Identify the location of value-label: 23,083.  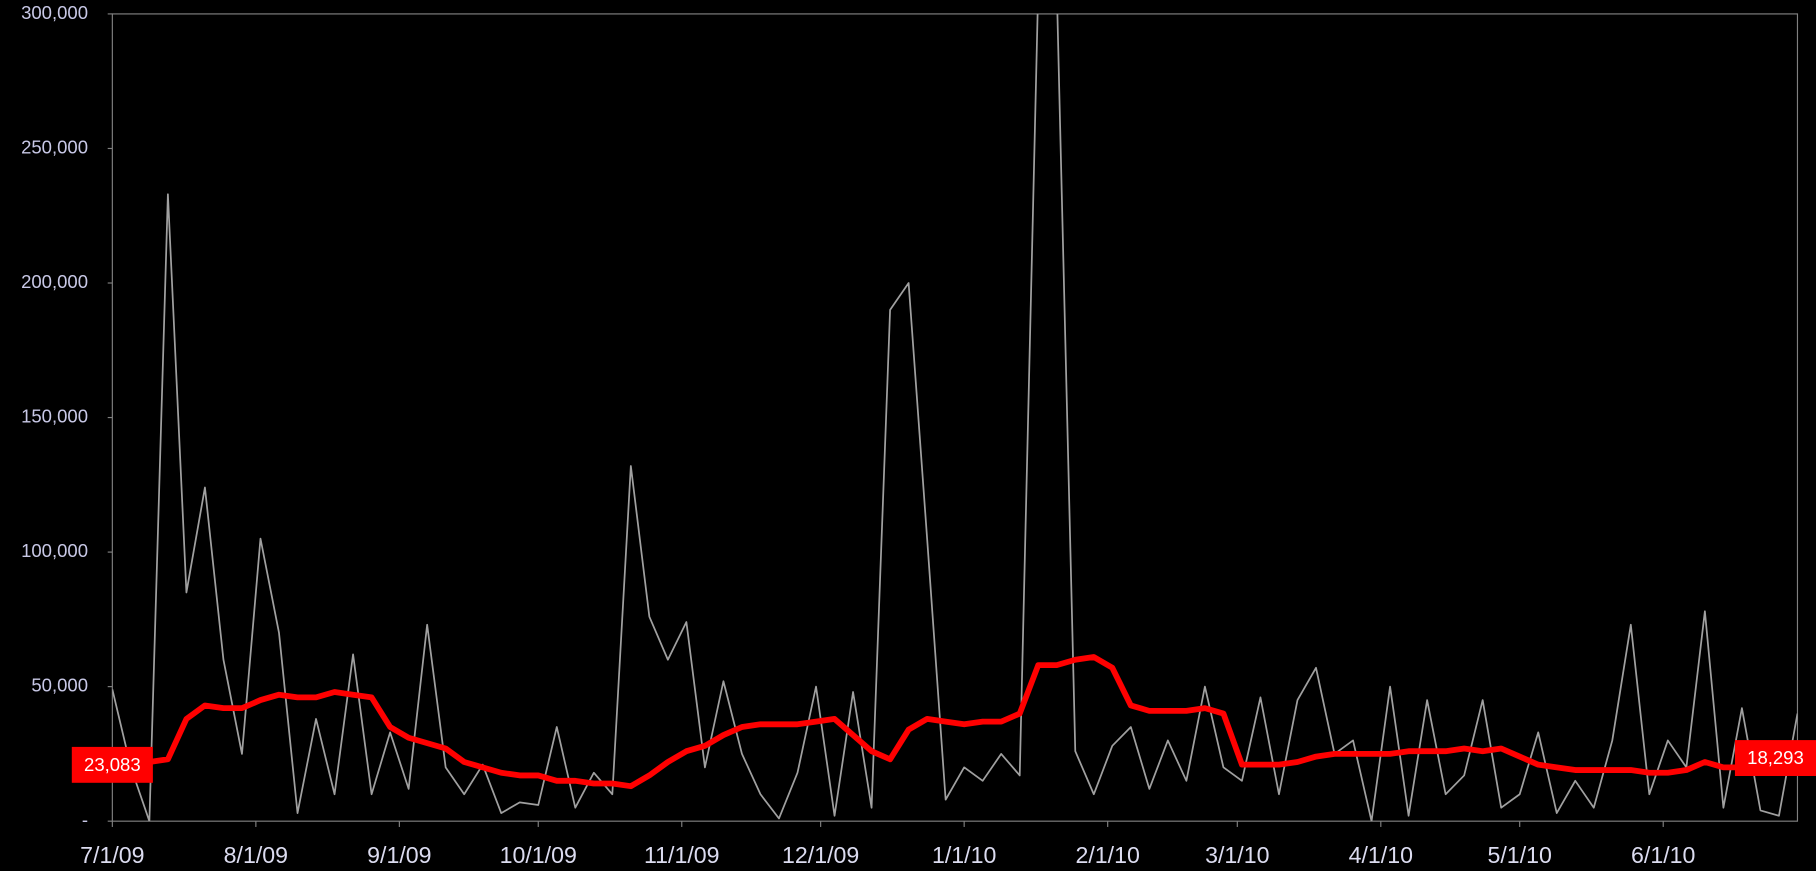
(112, 764).